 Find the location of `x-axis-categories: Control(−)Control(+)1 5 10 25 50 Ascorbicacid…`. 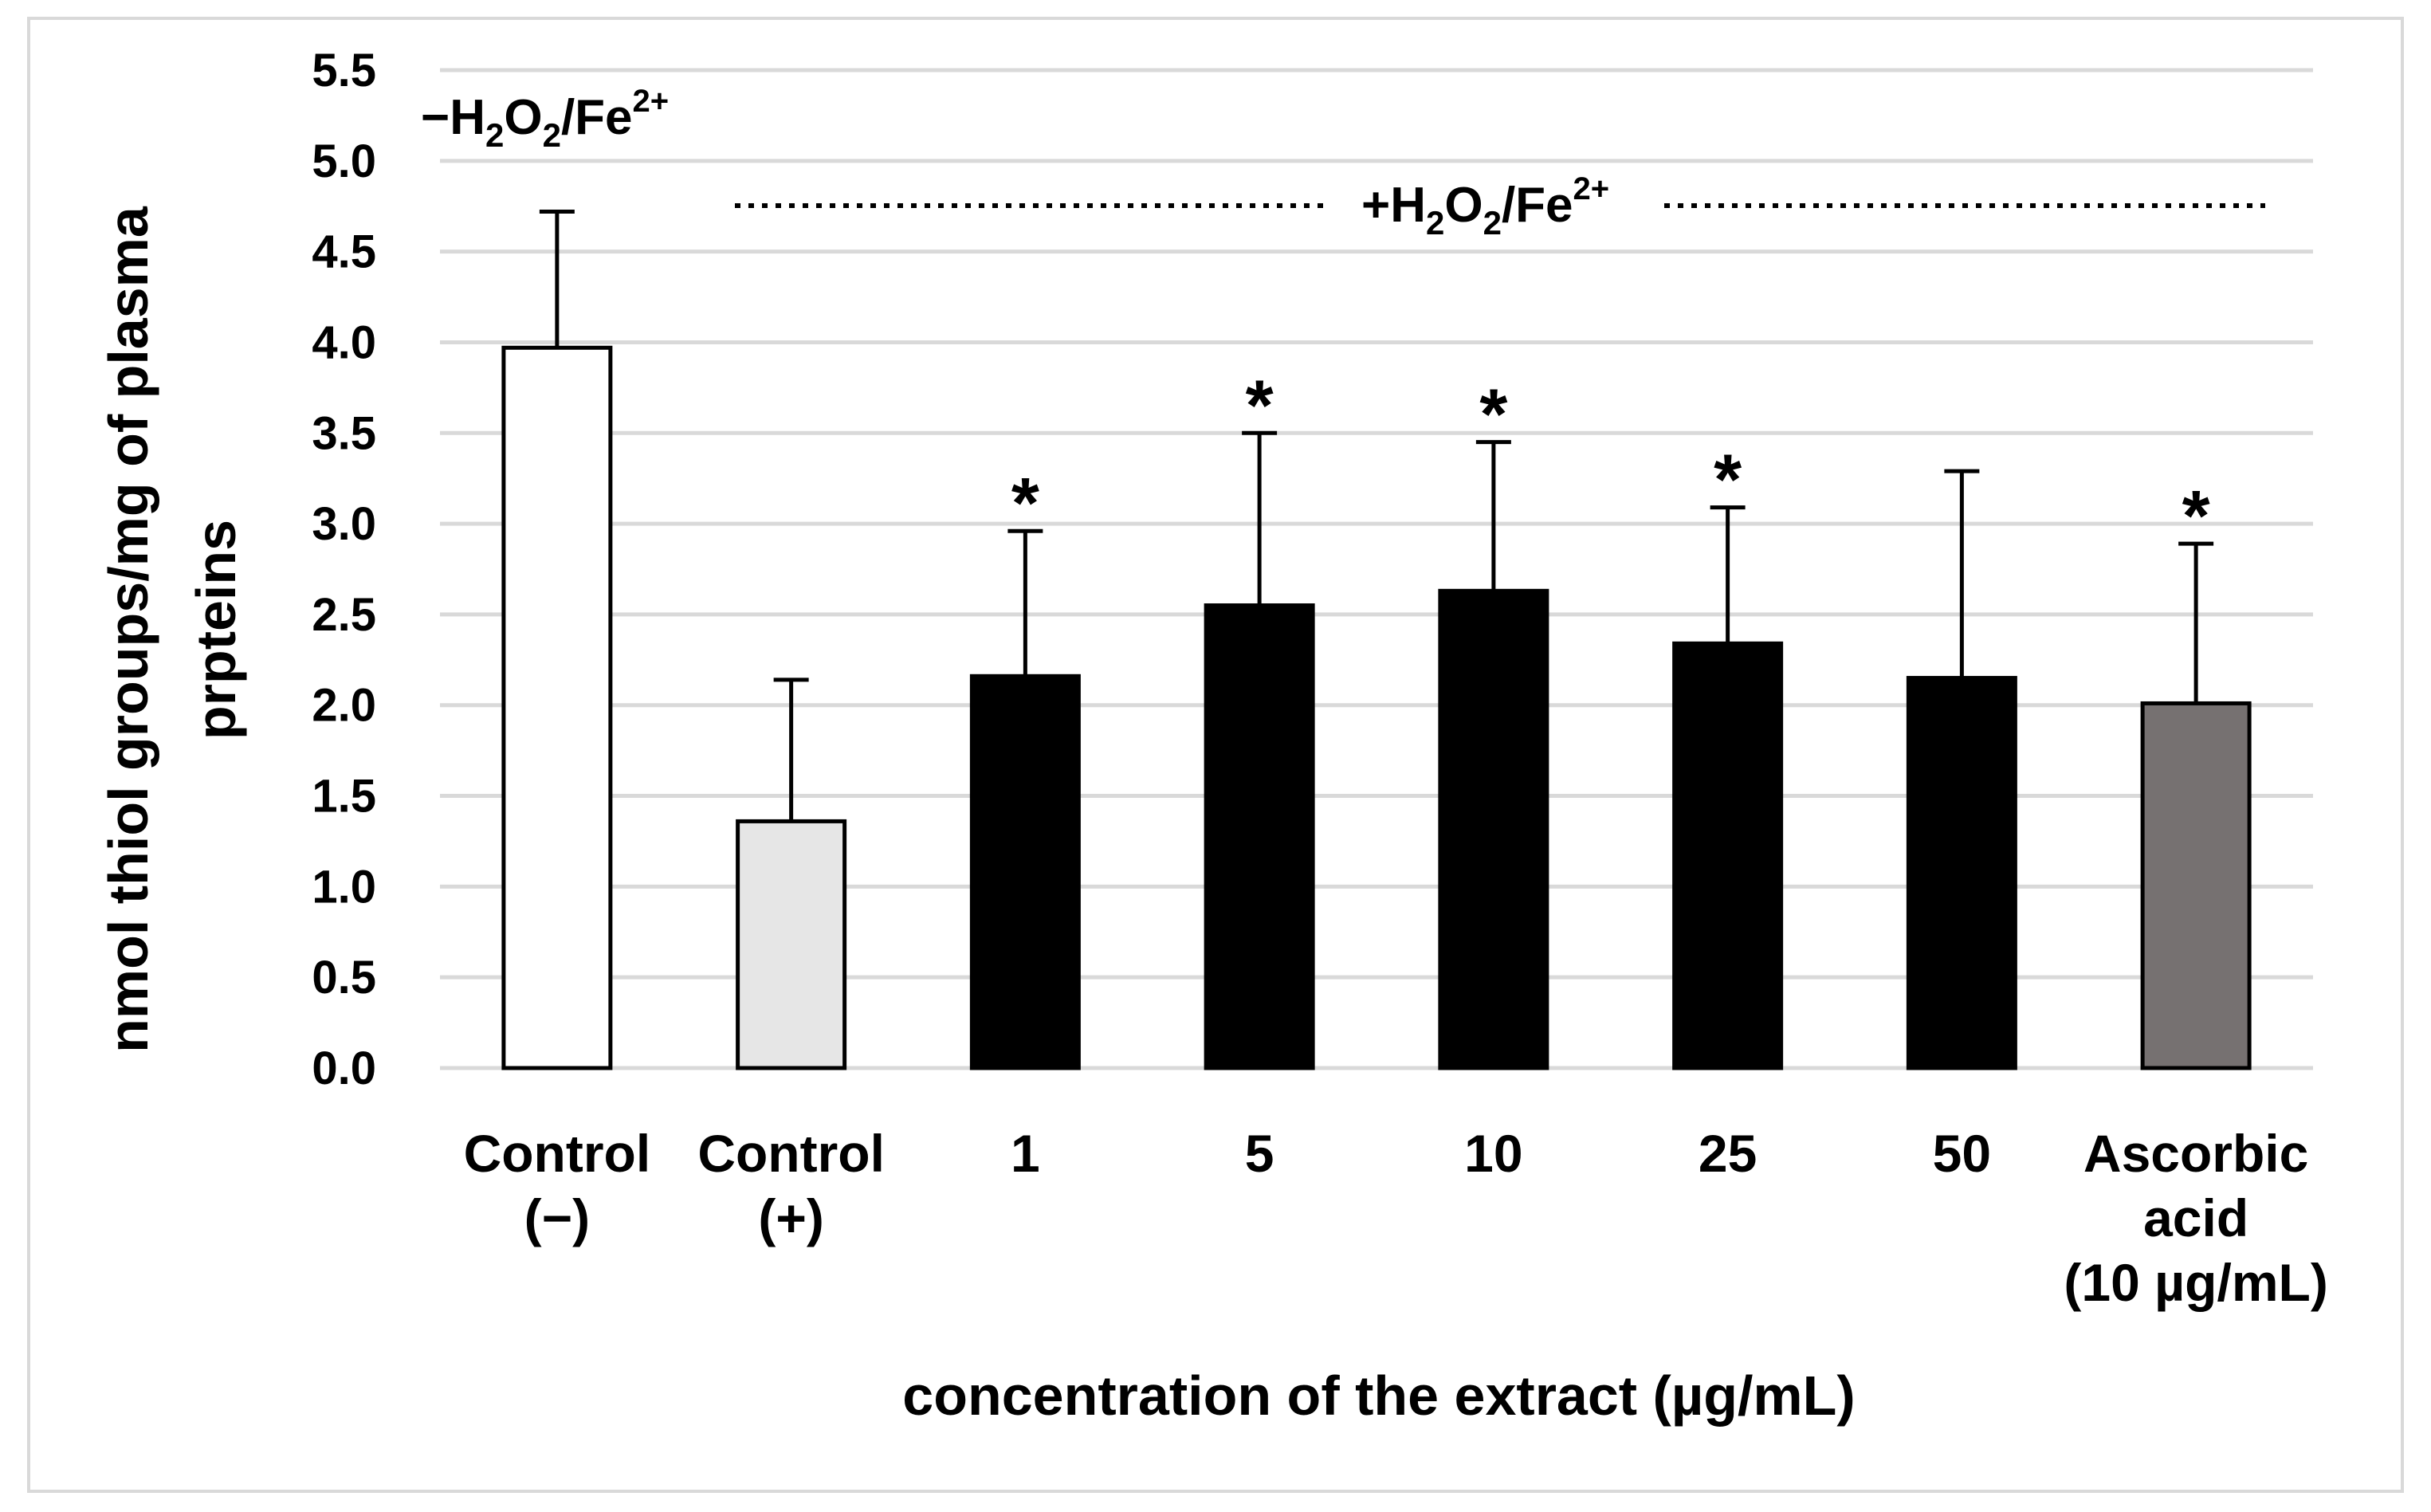

x-axis-categories: Control(−)Control(+)1 5 10 25 50 Ascorbicacid… is located at coordinates (1396, 1218).